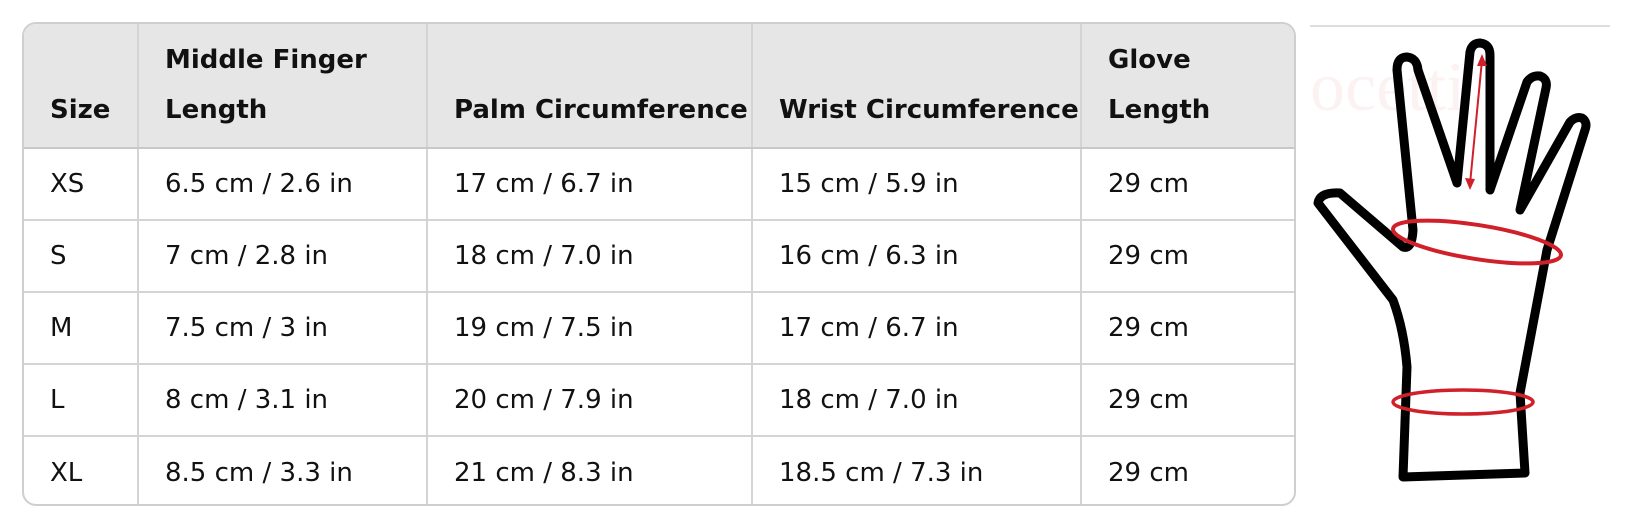 The width and height of the screenshot is (1625, 515). What do you see at coordinates (1187, 86) in the screenshot?
I see `header-glove-length: Glove Length` at bounding box center [1187, 86].